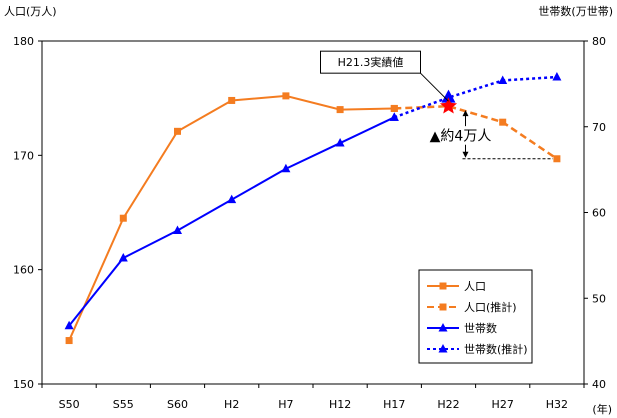  What do you see at coordinates (465, 154) in the screenshot?
I see `difference-arrowhead-down` at bounding box center [465, 154].